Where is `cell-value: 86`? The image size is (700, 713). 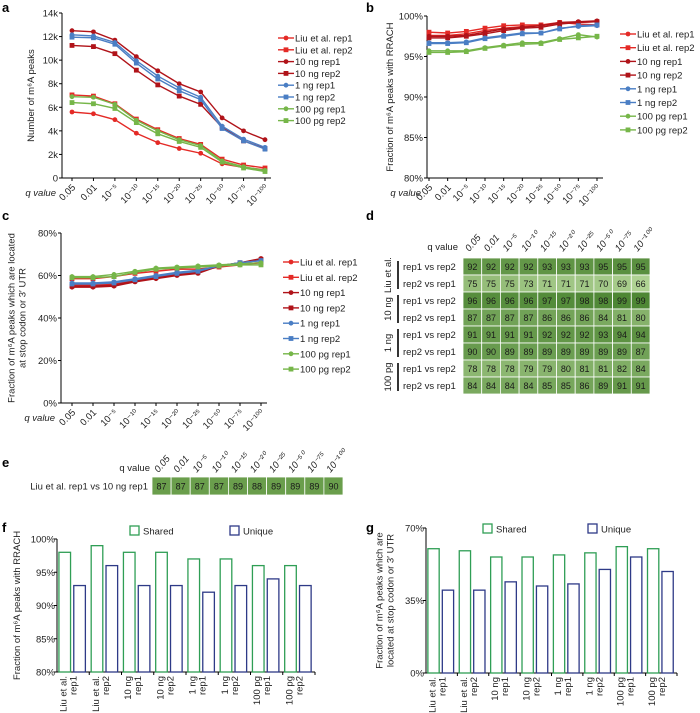 cell-value: 86 is located at coordinates (566, 318).